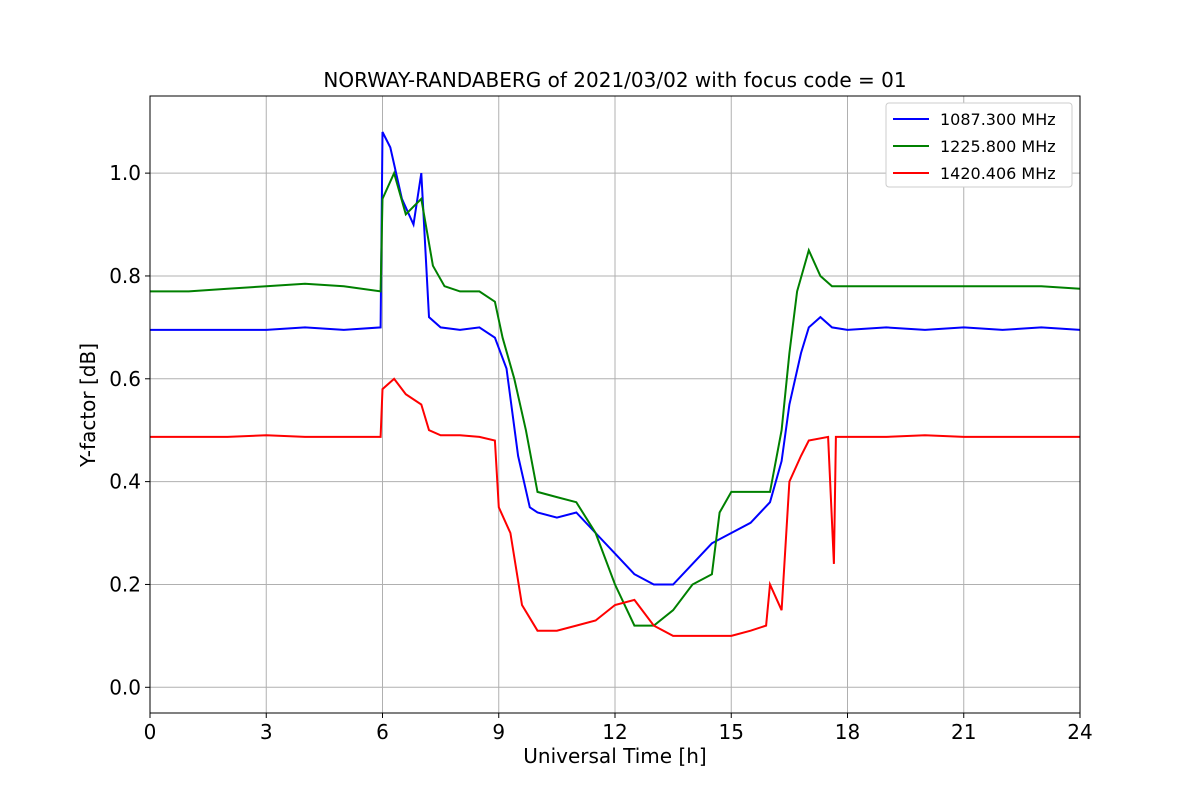  Describe the element at coordinates (998, 173) in the screenshot. I see `legend-label: 1420.406 MHz` at that location.